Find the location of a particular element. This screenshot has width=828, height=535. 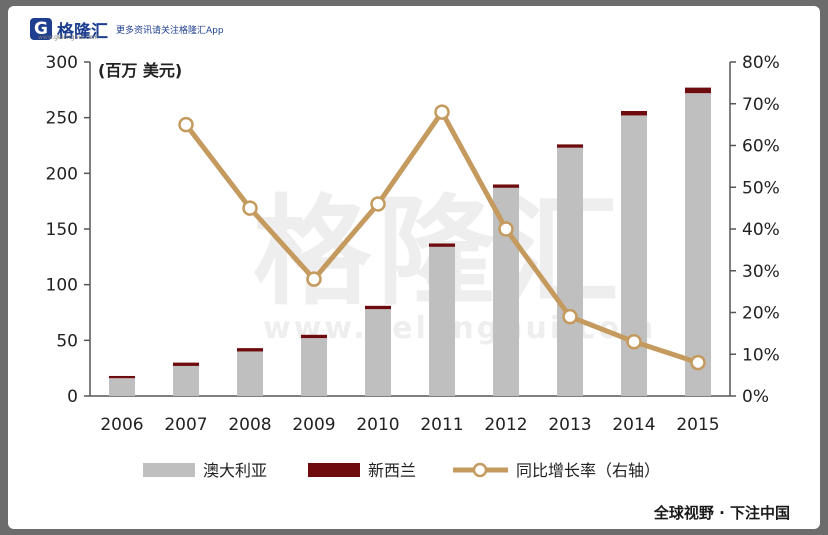

left-tick-label: 200 is located at coordinates (62, 174).